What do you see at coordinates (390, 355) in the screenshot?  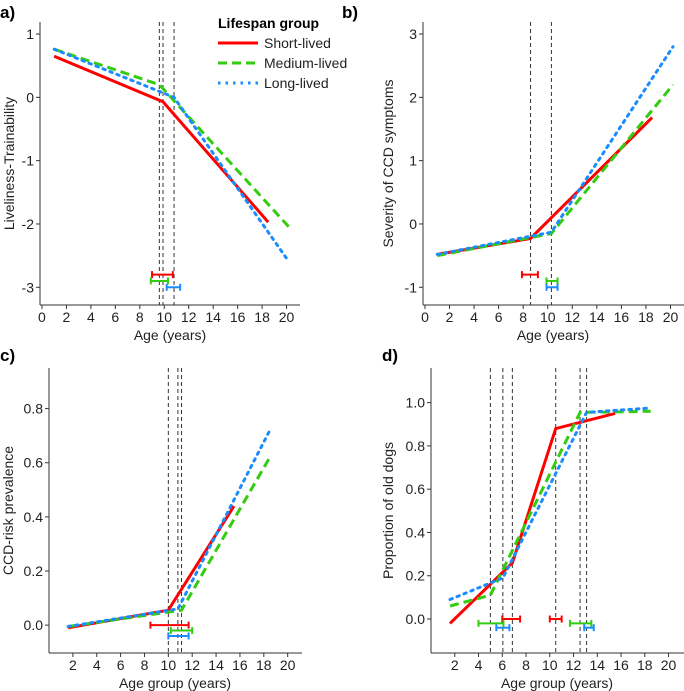 I see `panel-label: d)` at bounding box center [390, 355].